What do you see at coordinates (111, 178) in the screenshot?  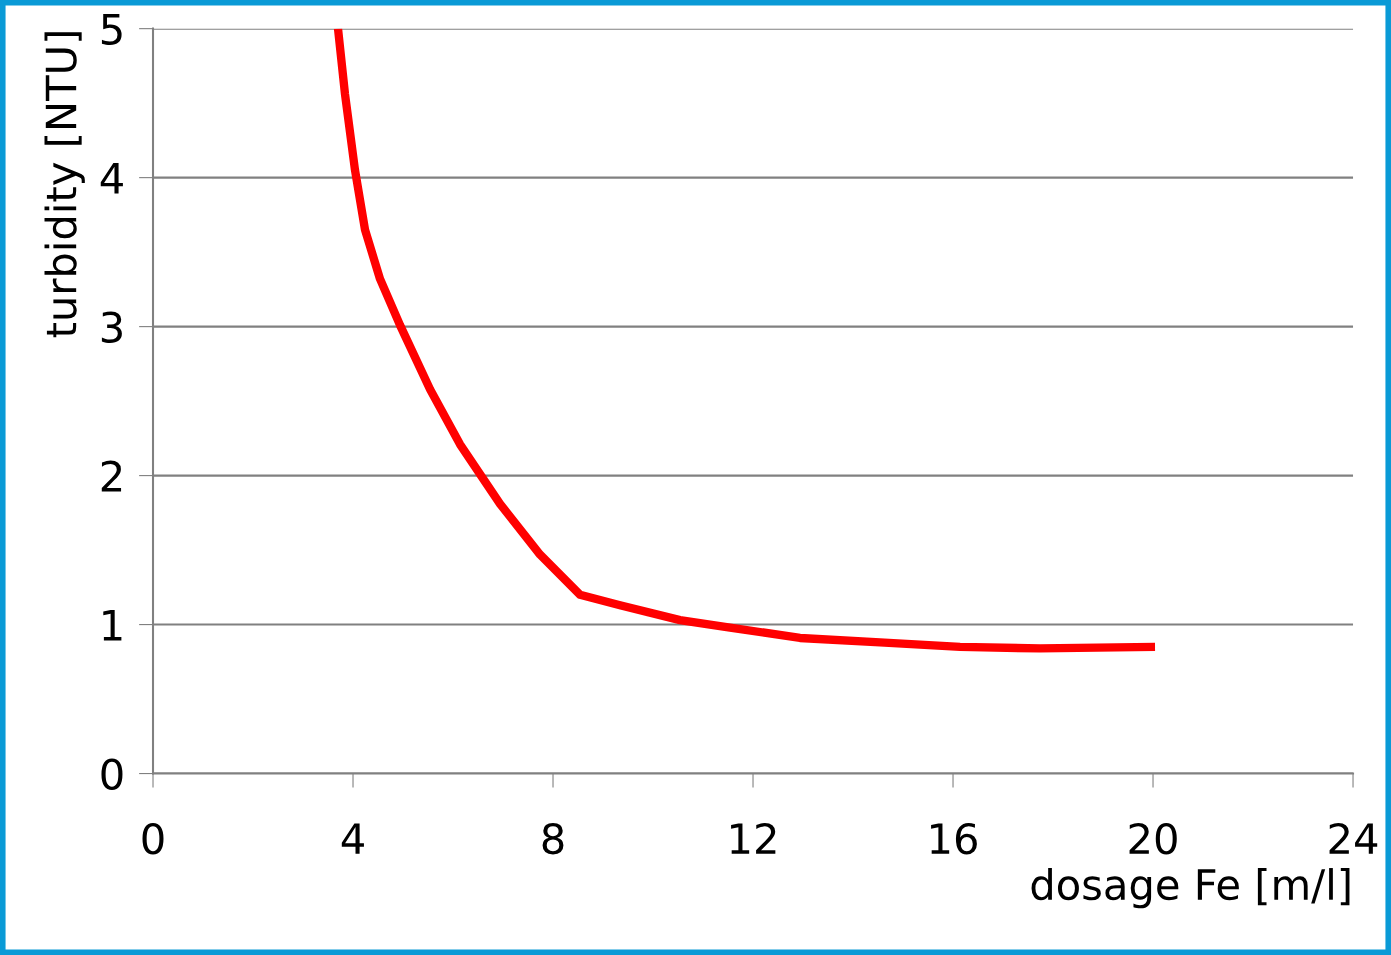 I see `y-tick-label: 4` at bounding box center [111, 178].